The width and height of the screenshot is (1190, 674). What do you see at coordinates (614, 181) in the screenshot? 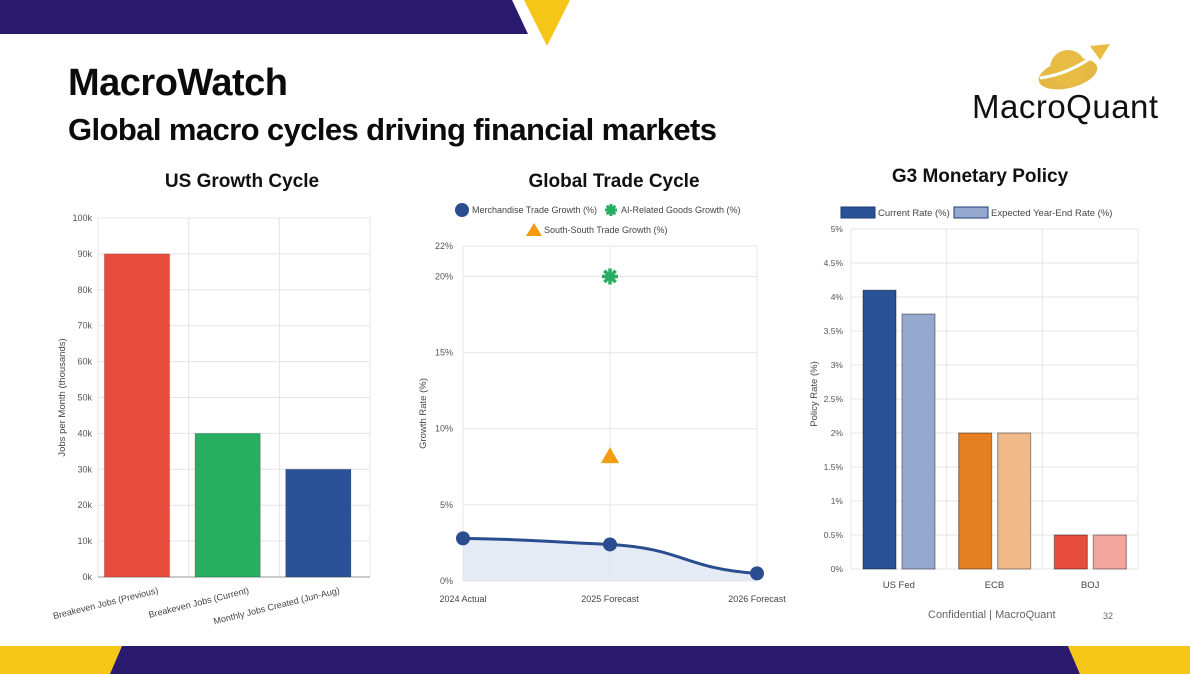
I see `chart-title-global-trade: Global Trade Cycle` at bounding box center [614, 181].